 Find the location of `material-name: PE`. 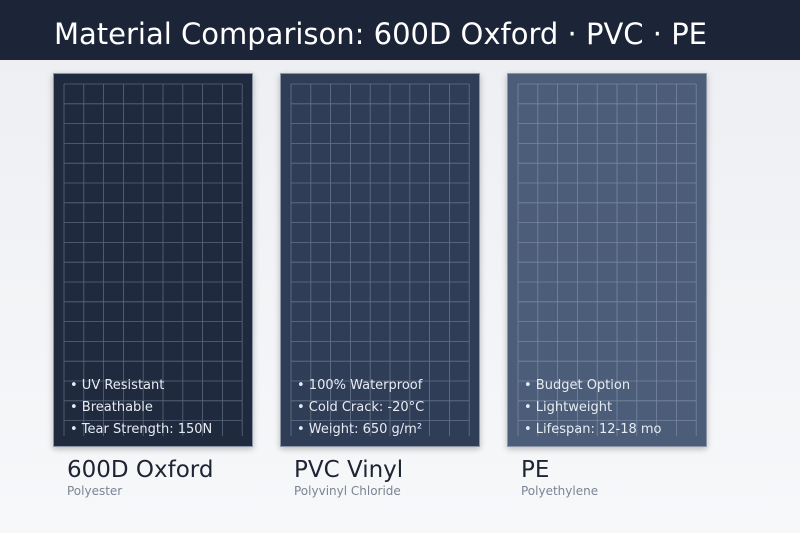

material-name: PE is located at coordinates (535, 470).